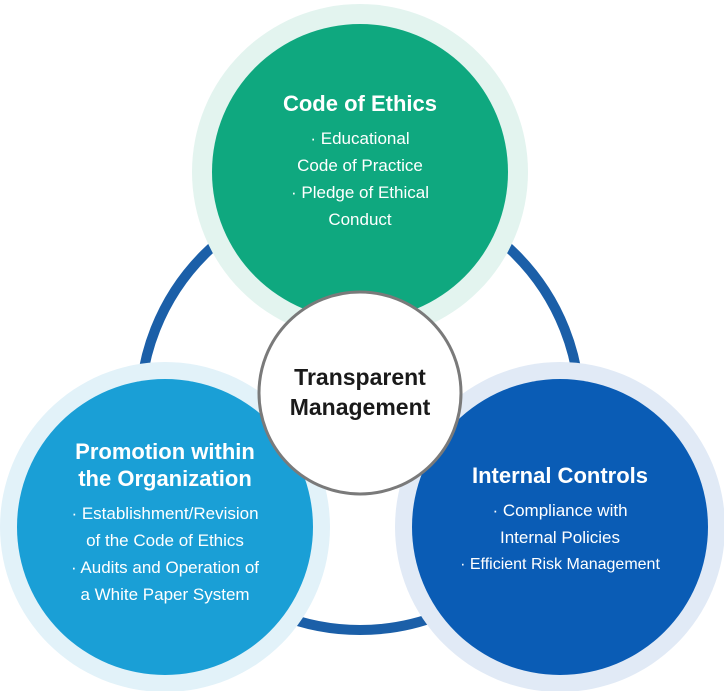 Image resolution: width=724 pixels, height=691 pixels. I want to click on center-label-line: Transparent, so click(360, 377).